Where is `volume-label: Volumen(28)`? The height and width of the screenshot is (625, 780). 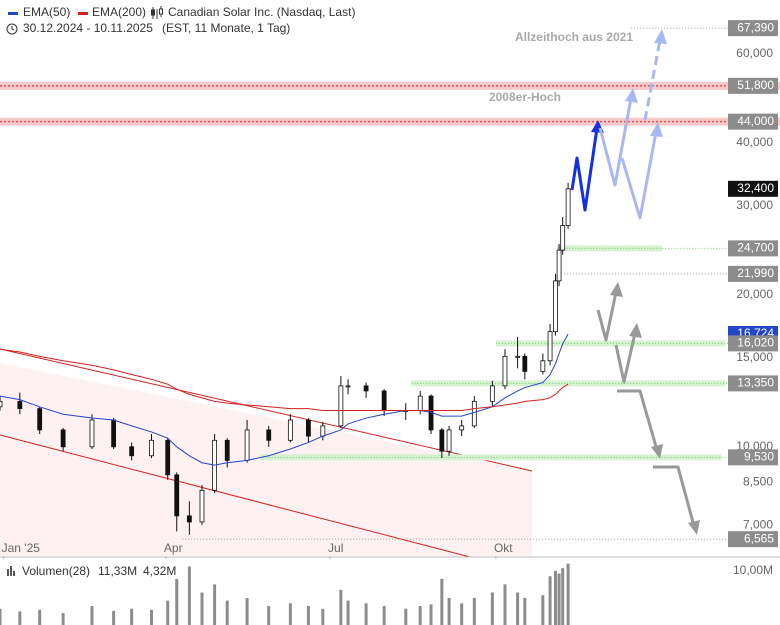 volume-label: Volumen(28) is located at coordinates (56, 571).